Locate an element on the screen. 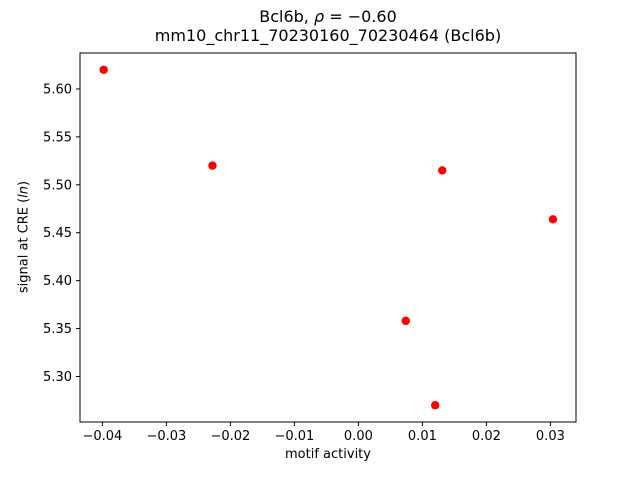  x-tick-label: 0.01 is located at coordinates (422, 436).